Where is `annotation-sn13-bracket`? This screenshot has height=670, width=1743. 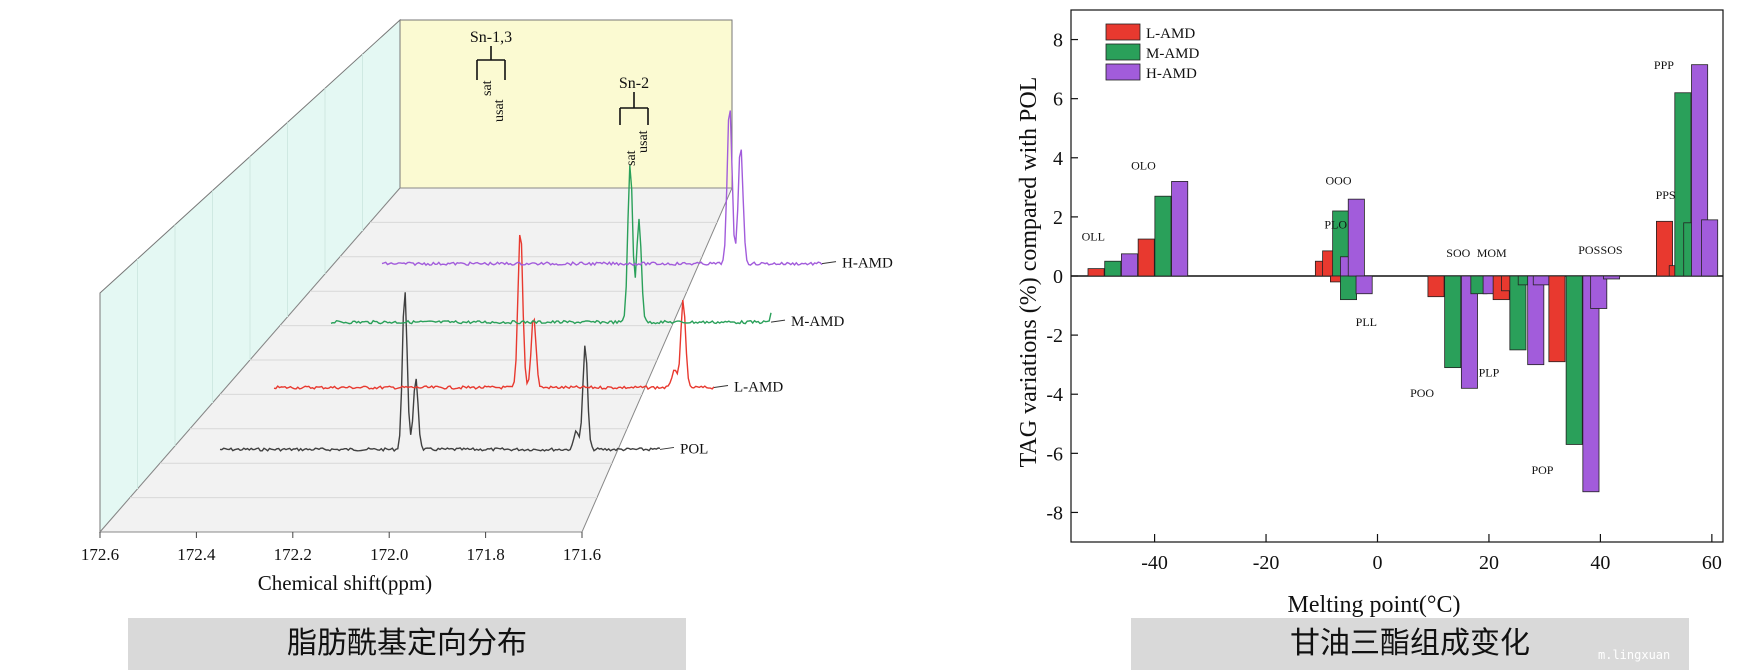
annotation-sn13-bracket is located at coordinates (491, 63).